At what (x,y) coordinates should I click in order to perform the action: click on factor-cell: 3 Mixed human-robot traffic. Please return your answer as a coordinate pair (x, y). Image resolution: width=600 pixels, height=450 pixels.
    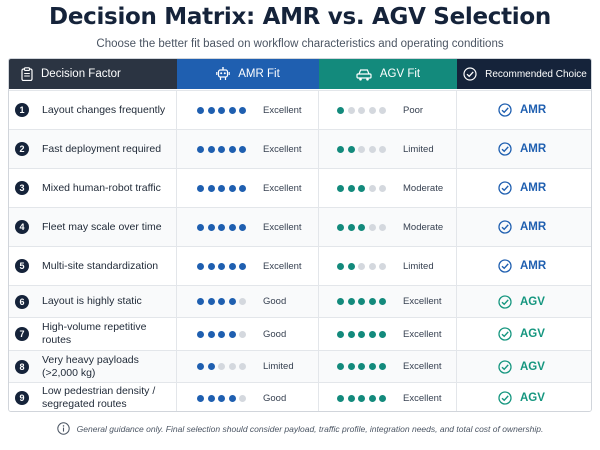
    Looking at the image, I should click on (93, 188).